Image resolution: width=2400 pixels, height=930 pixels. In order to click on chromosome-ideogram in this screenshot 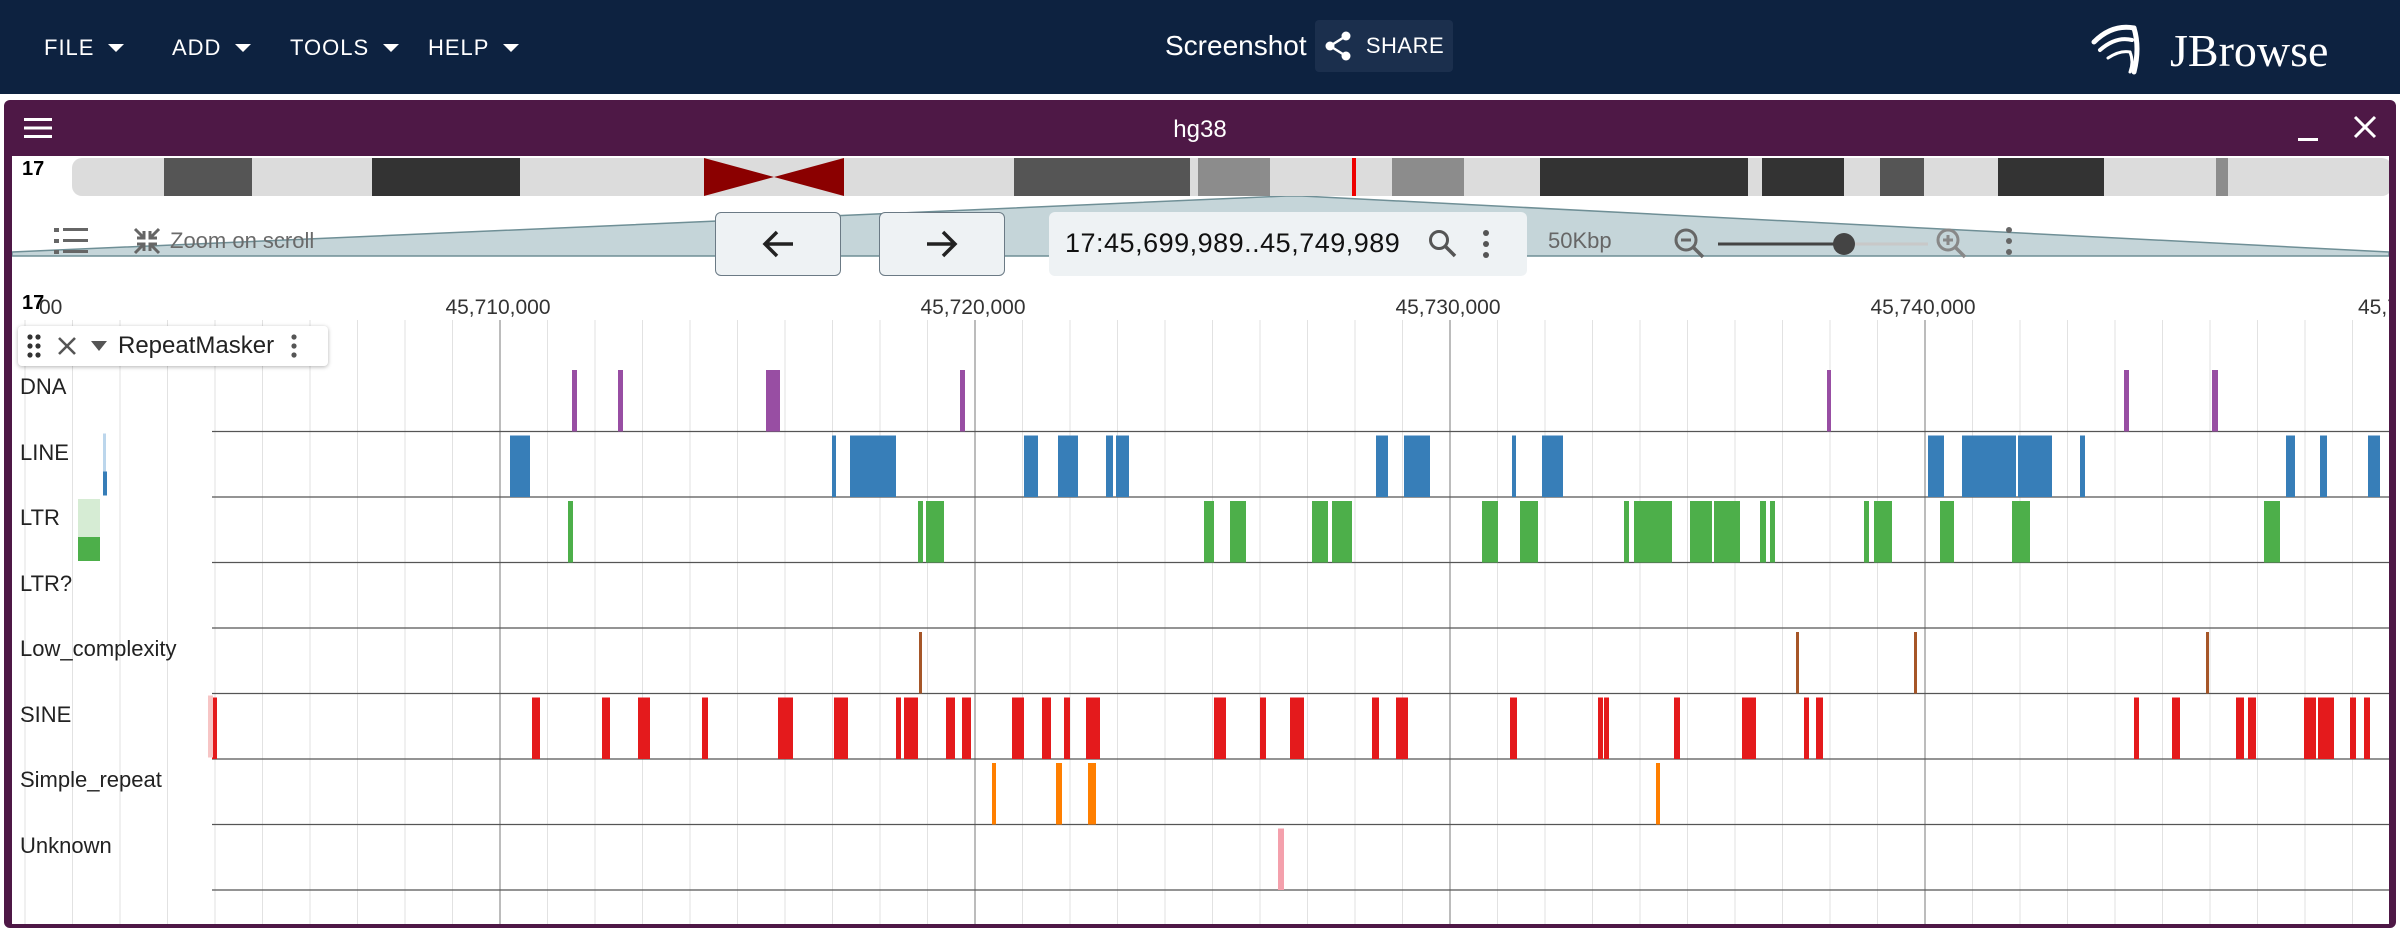, I will do `click(1230, 177)`.